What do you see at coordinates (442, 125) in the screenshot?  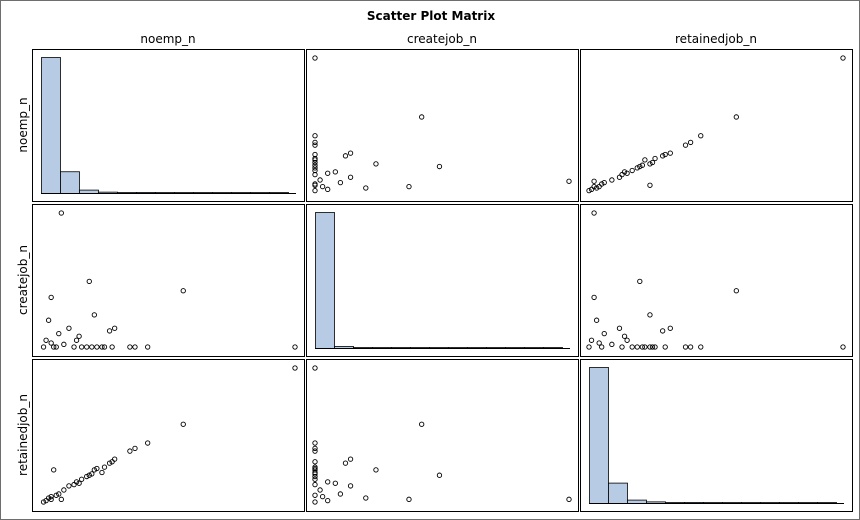 I see `cell-noemp_n-vs-createjob_n` at bounding box center [442, 125].